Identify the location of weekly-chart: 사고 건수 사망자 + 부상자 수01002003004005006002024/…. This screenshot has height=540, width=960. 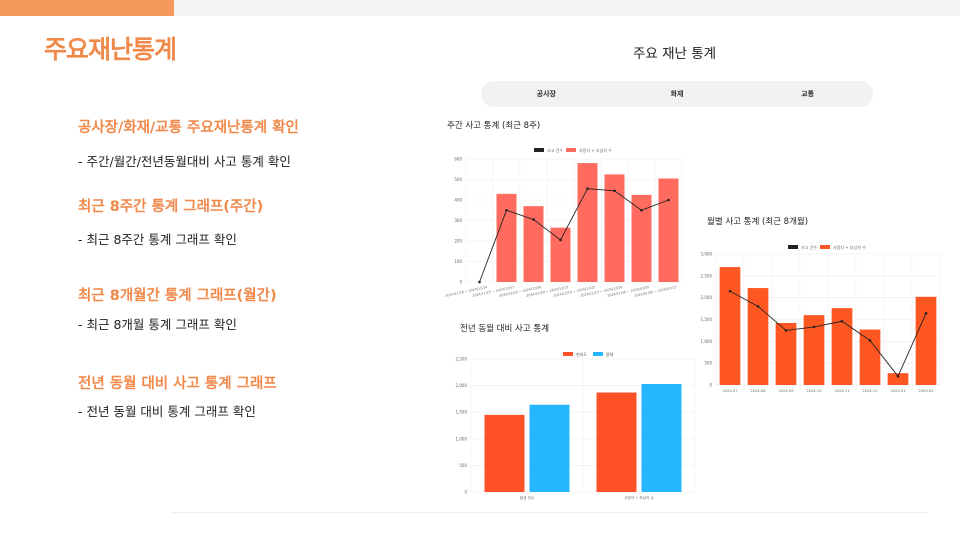
(564, 222).